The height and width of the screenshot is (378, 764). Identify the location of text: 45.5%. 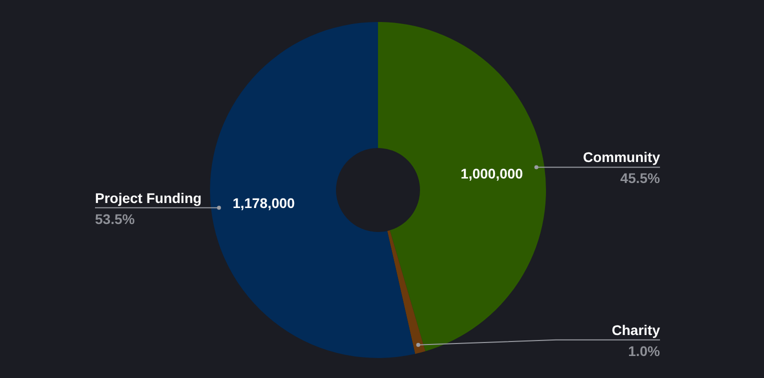
(640, 178).